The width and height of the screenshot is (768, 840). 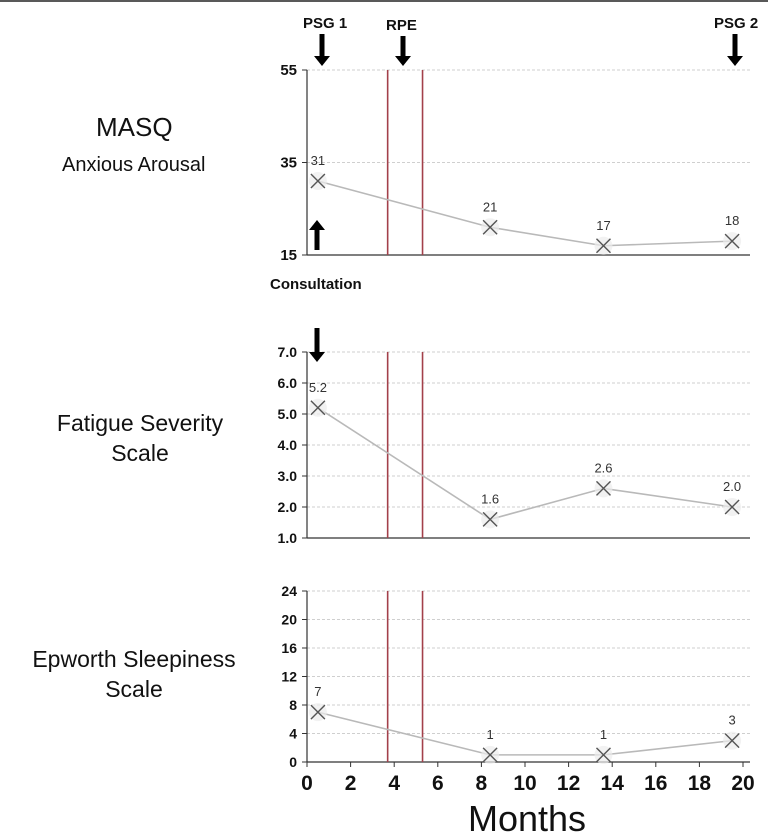 I want to click on panel3-y-tick-label: 8, so click(x=293, y=705).